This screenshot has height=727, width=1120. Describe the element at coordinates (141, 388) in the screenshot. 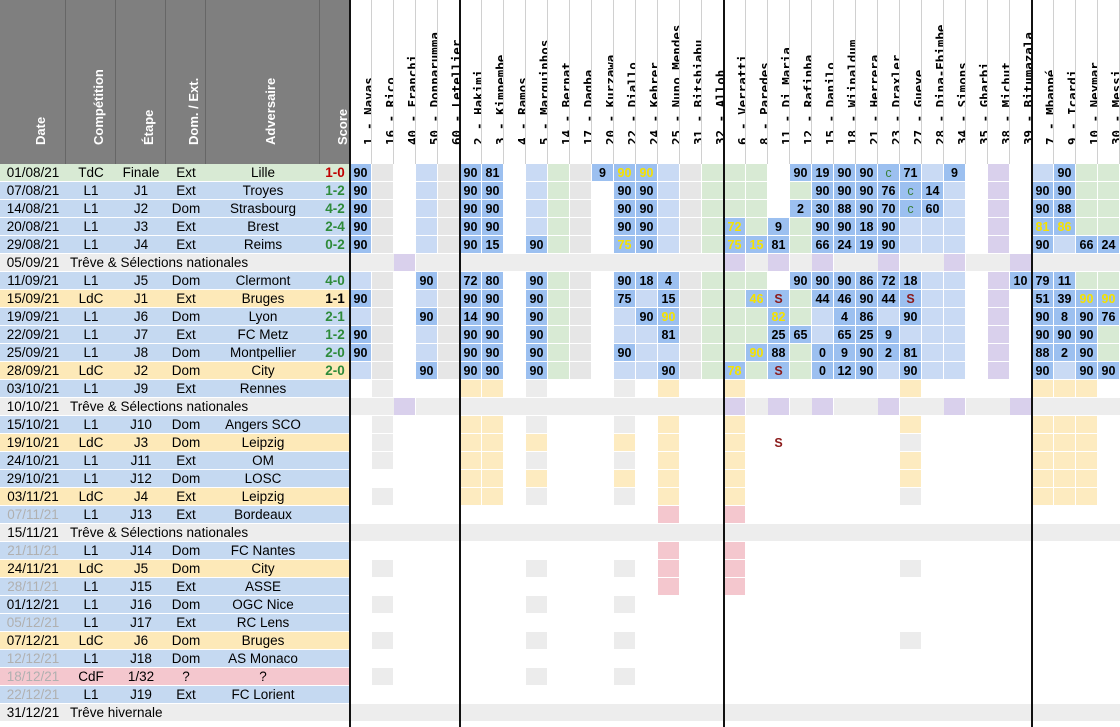

I see `stage-cell: J9` at that location.